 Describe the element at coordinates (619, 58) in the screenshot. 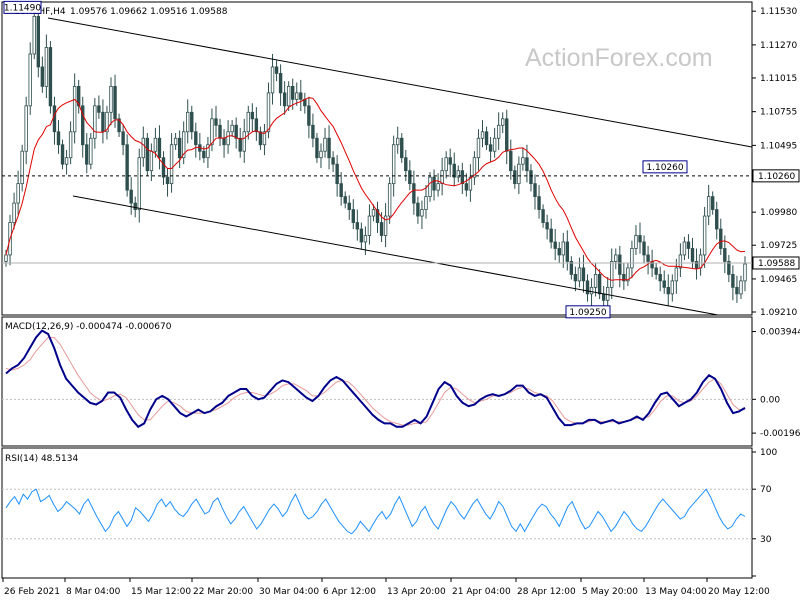

I see `watermark-text: ActionForex.com` at that location.